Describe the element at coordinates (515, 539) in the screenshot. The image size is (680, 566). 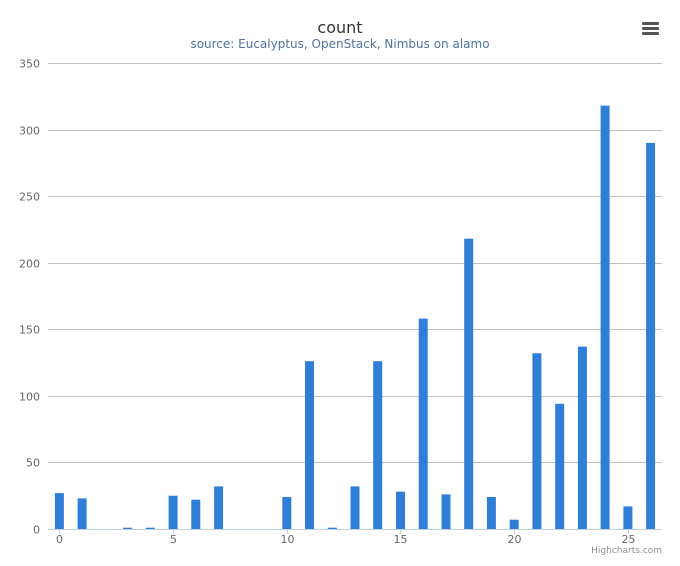
I see `x-tick-label: 20` at that location.